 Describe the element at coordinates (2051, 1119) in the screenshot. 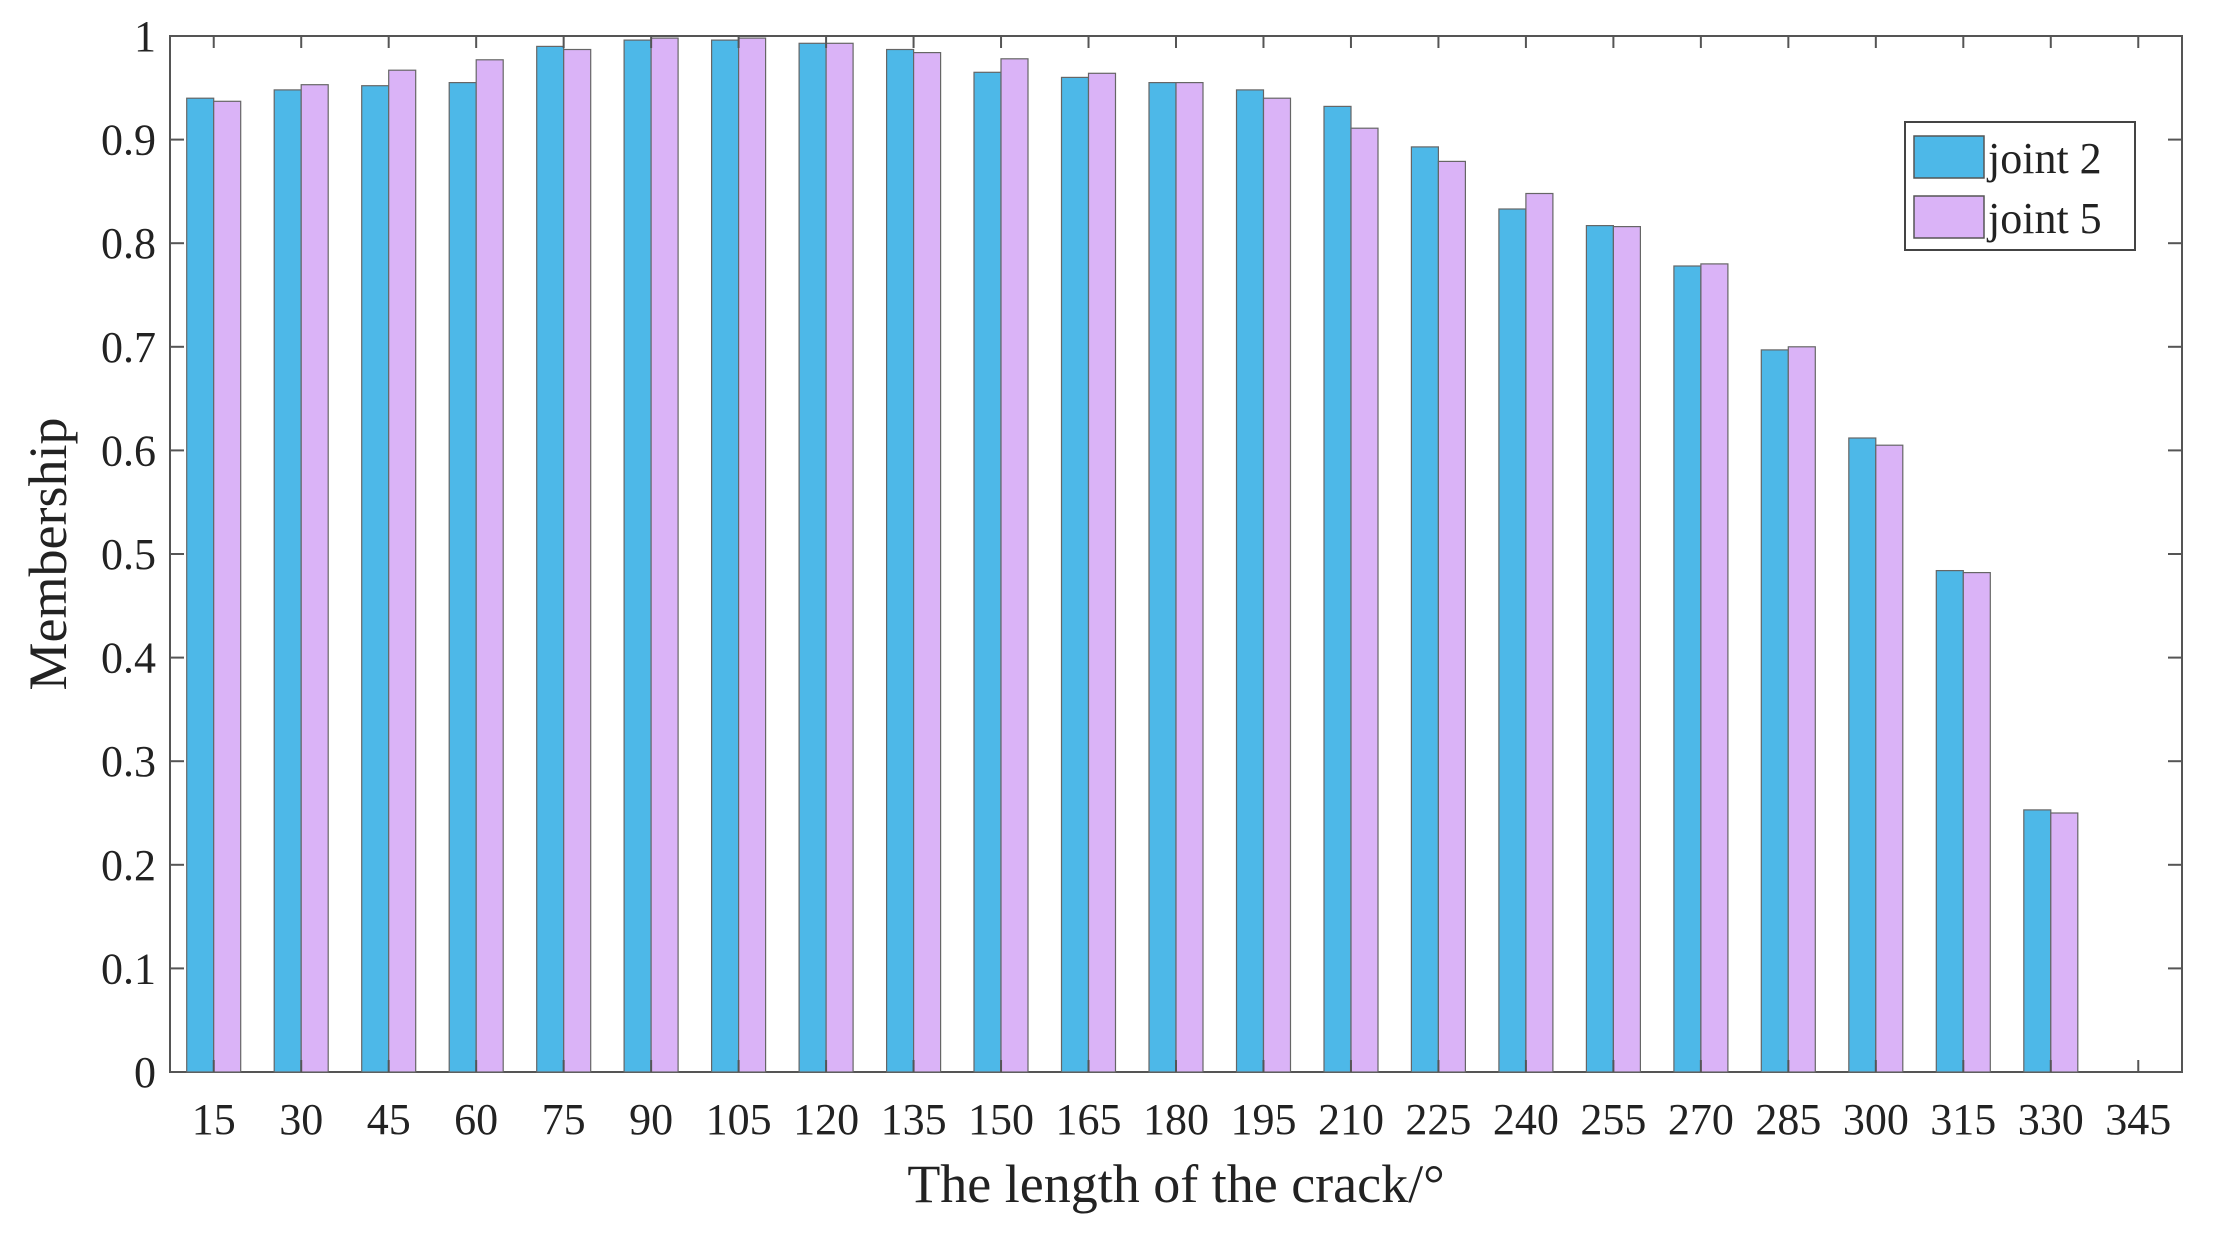

I see `x-tick-label: 330` at that location.